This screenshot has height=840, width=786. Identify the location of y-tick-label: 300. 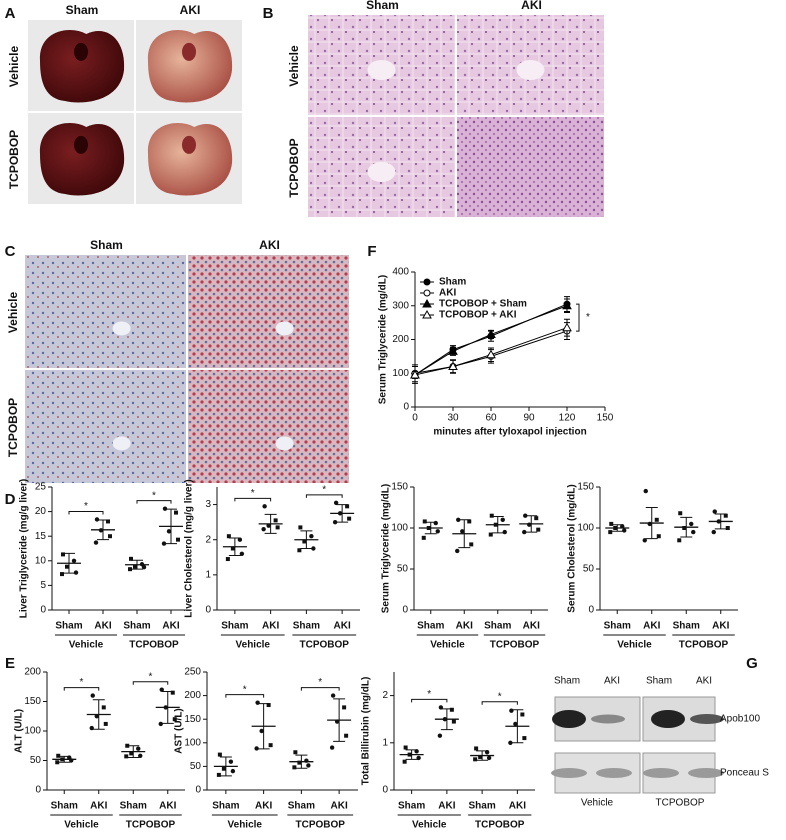
(400, 305).